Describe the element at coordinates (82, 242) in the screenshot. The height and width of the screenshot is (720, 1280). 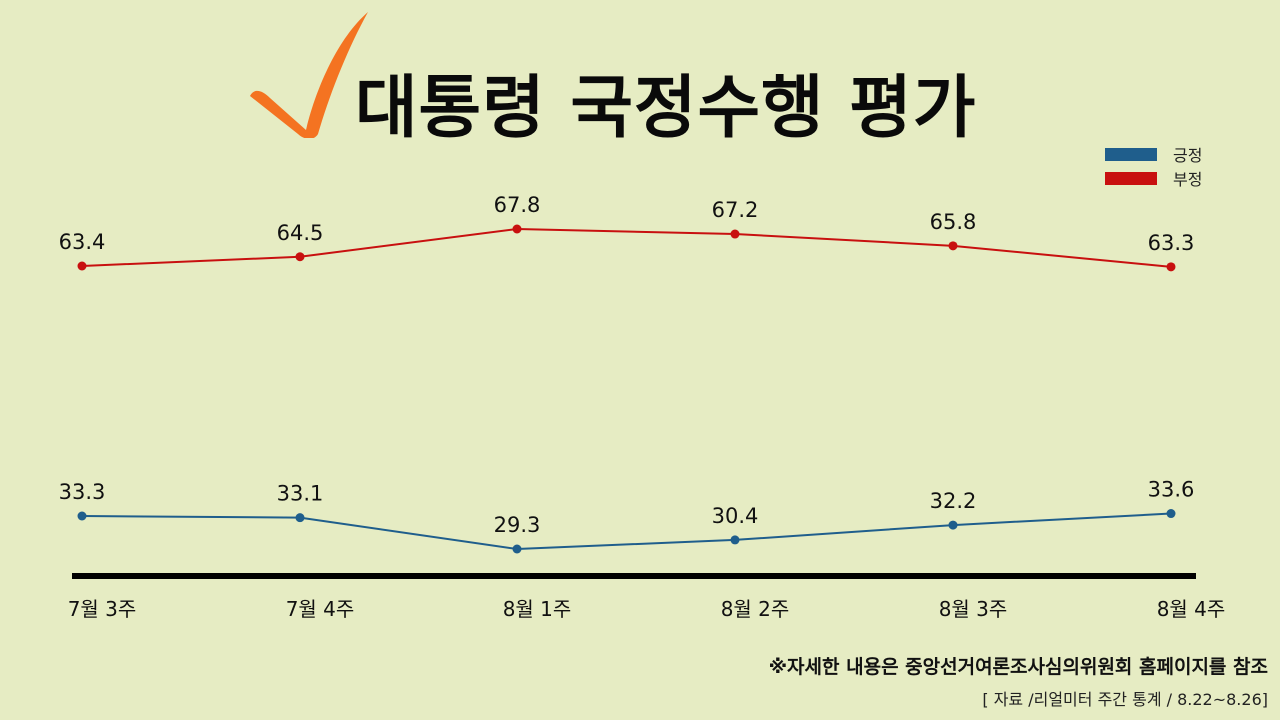
I see `negative-data-label: 63.4` at that location.